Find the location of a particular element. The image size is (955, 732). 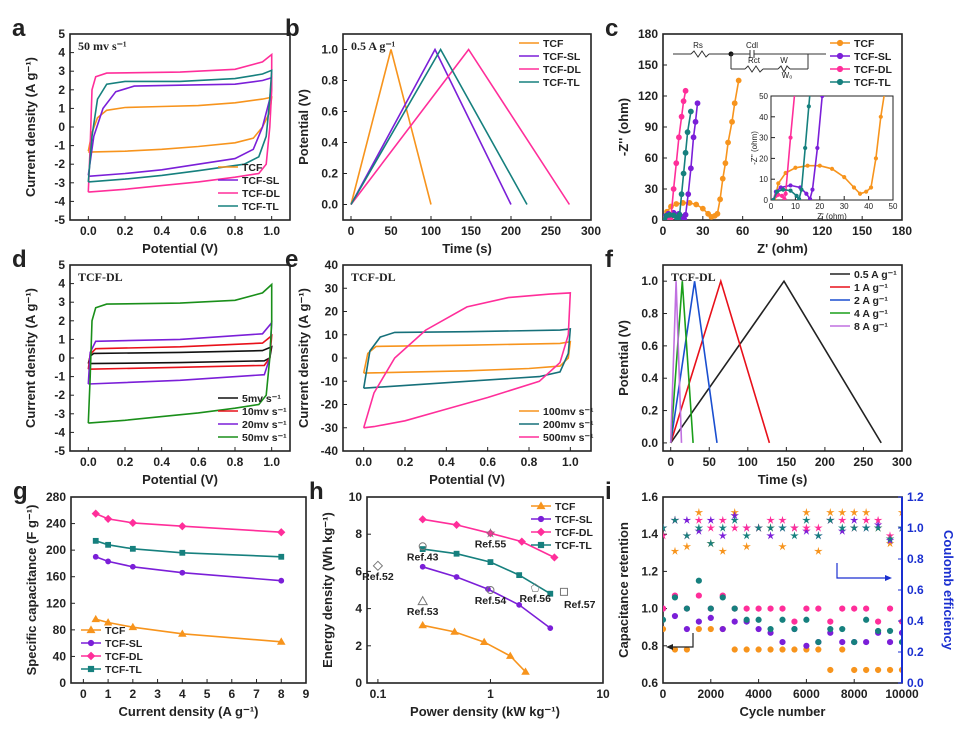

series-line-tcf-sl is located at coordinates (431, 126).